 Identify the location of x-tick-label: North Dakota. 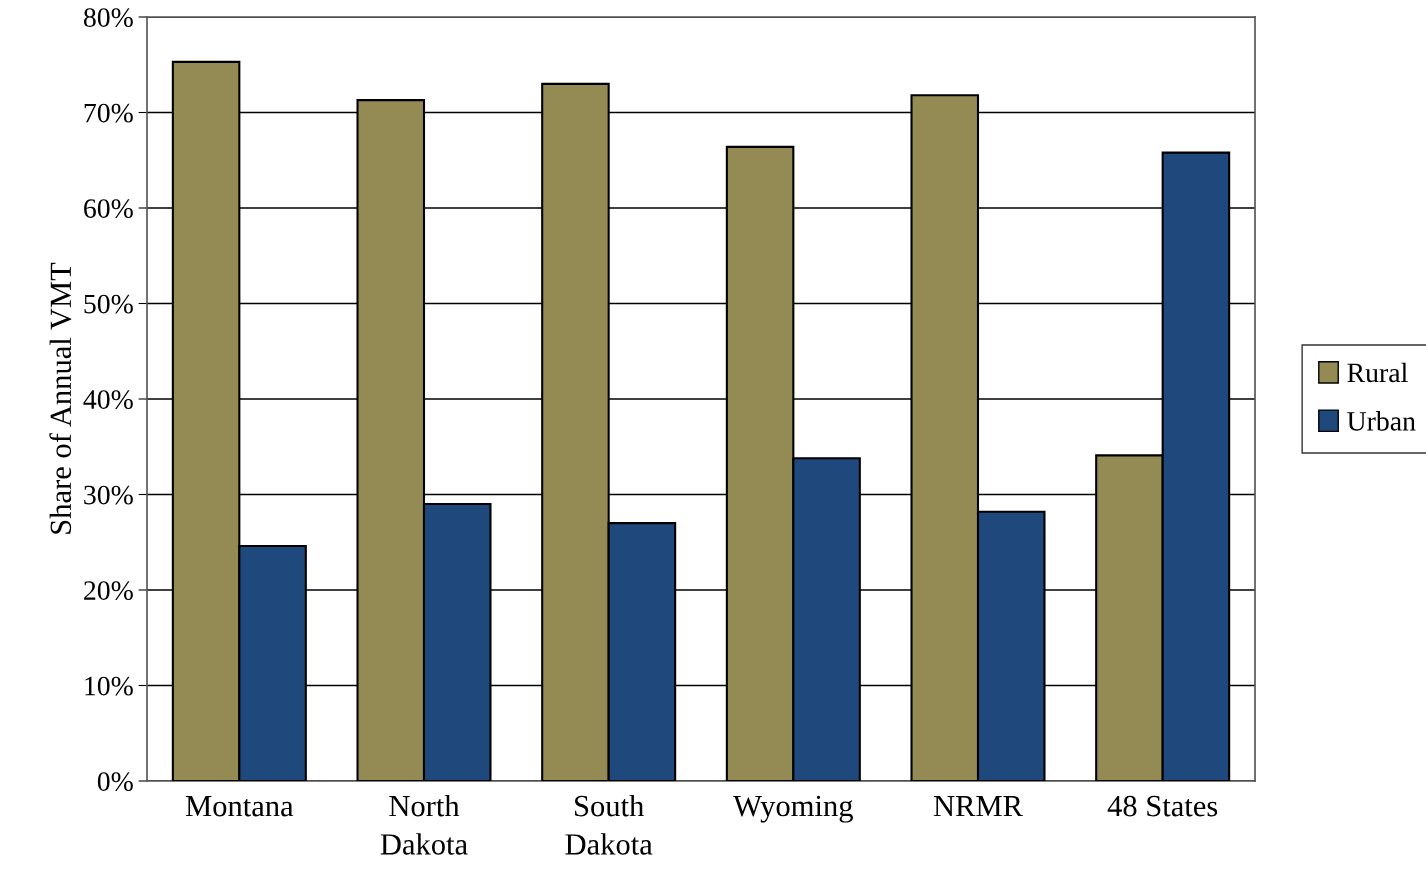
(424, 824).